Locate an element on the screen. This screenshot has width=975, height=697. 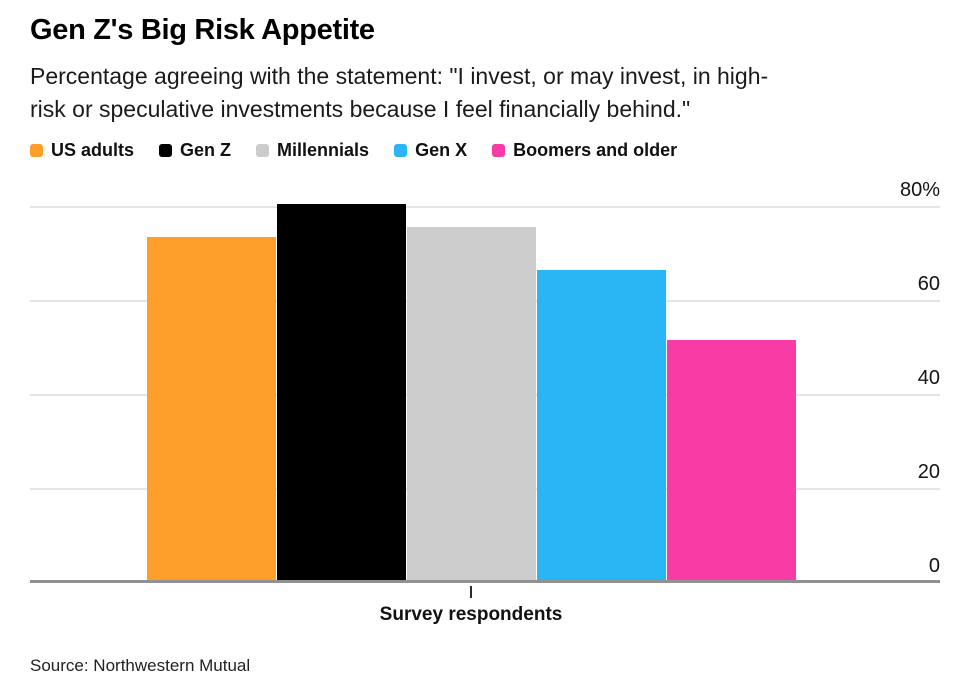
bar-millennials is located at coordinates (471, 403).